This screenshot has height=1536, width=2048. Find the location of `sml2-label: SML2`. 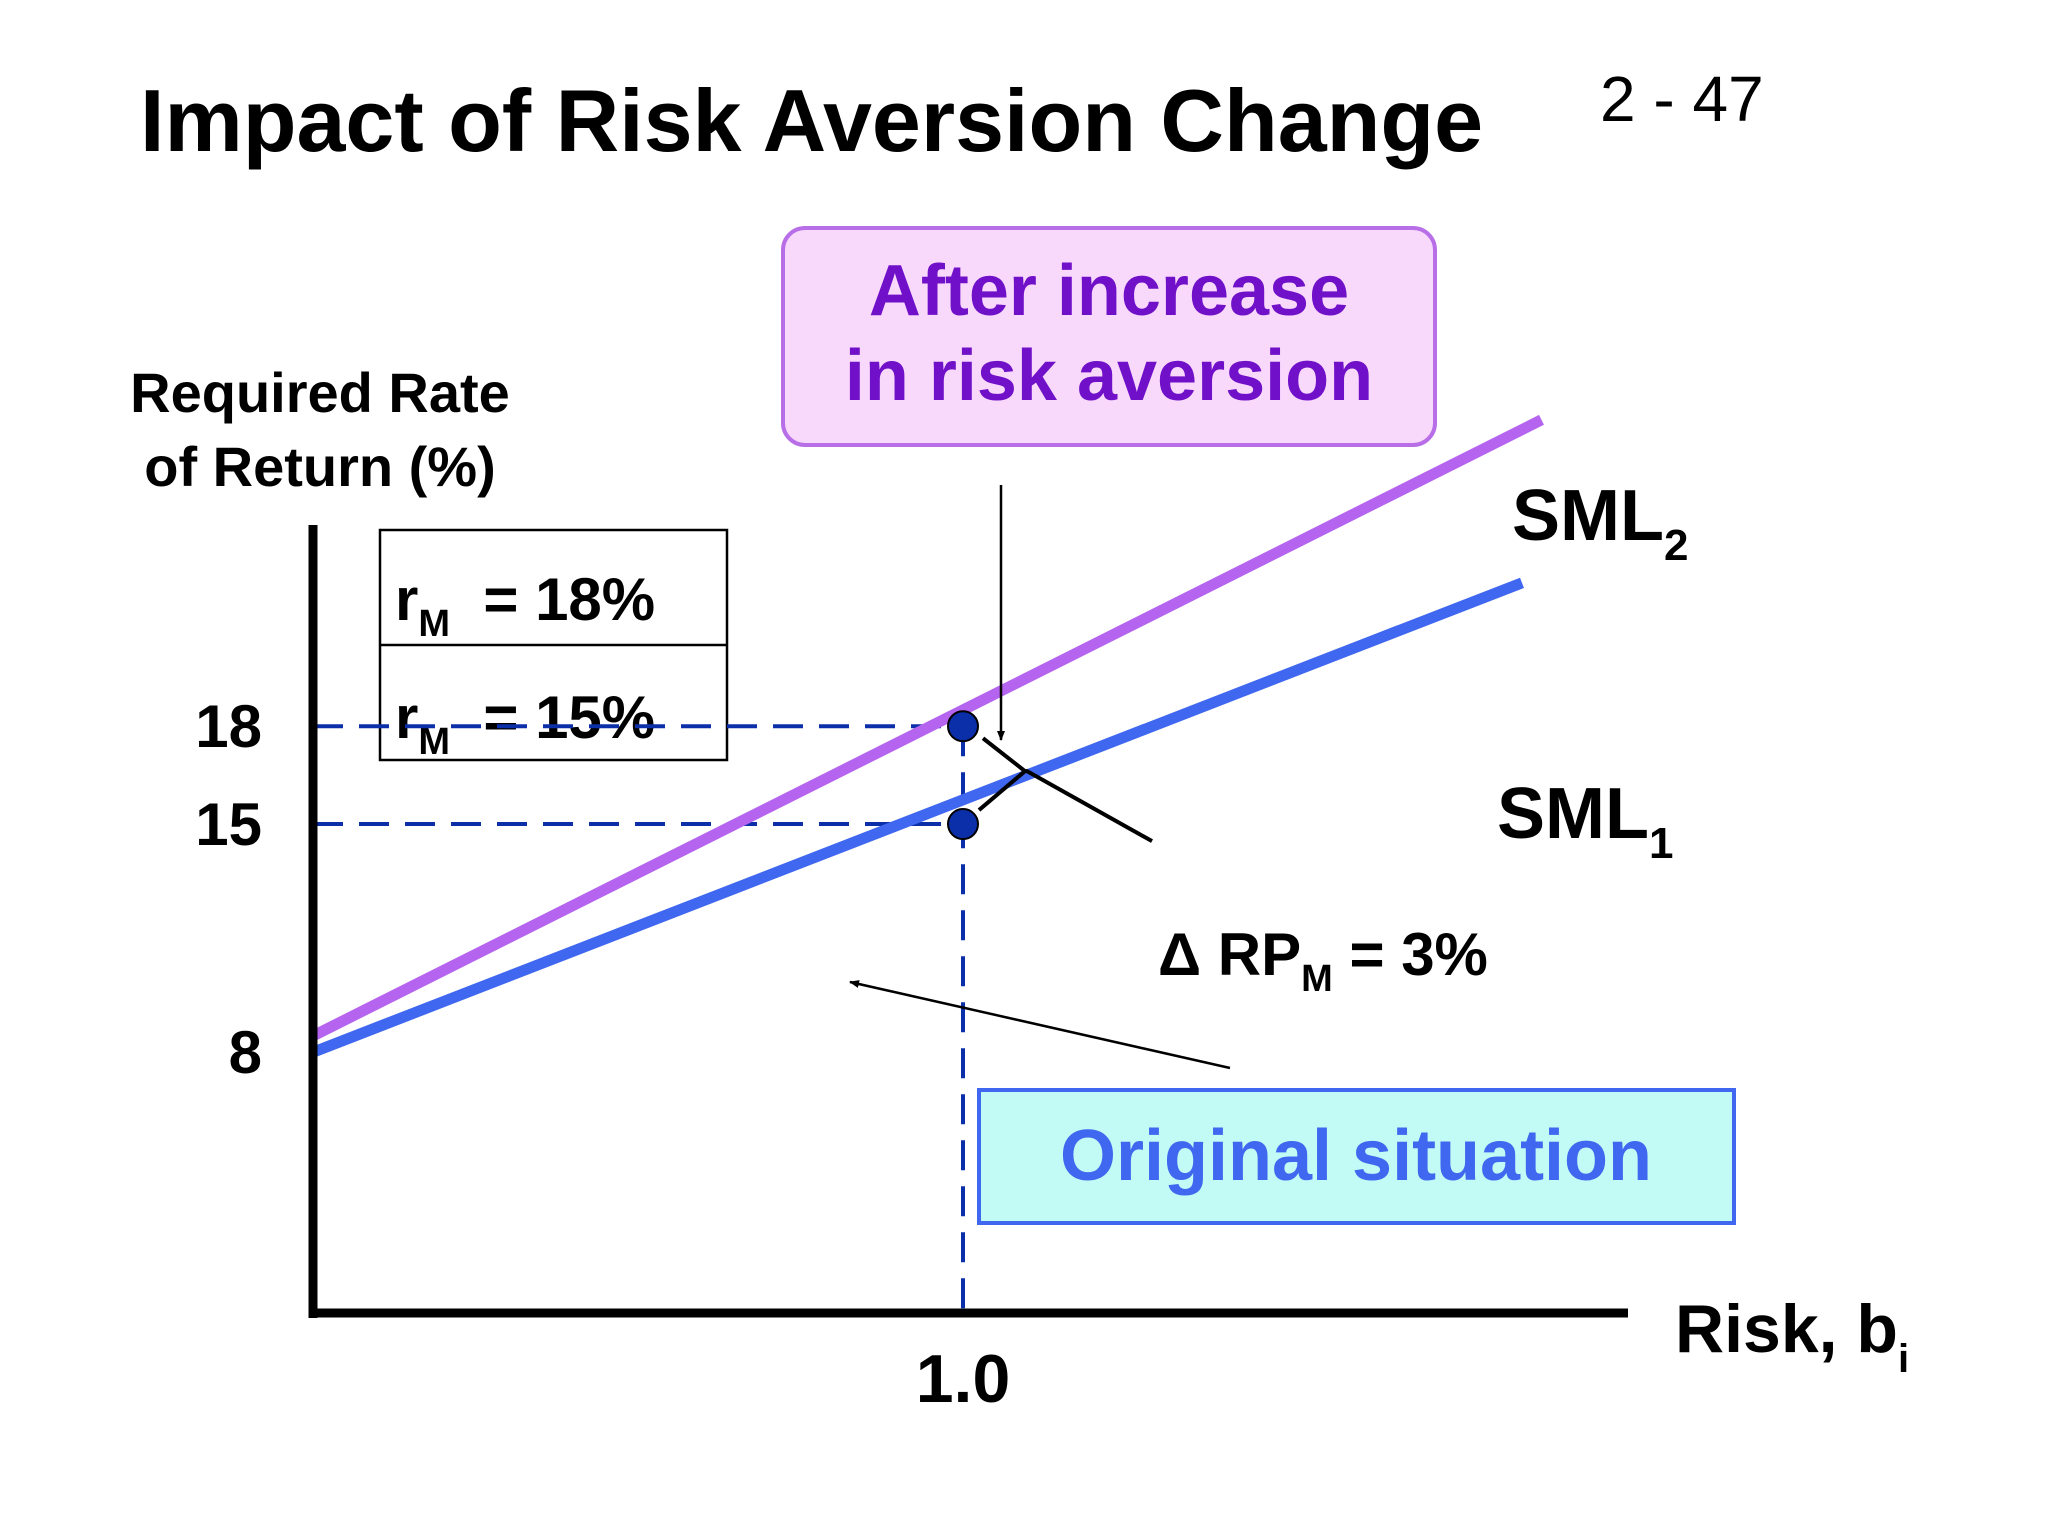

sml2-label: SML2 is located at coordinates (1600, 523).